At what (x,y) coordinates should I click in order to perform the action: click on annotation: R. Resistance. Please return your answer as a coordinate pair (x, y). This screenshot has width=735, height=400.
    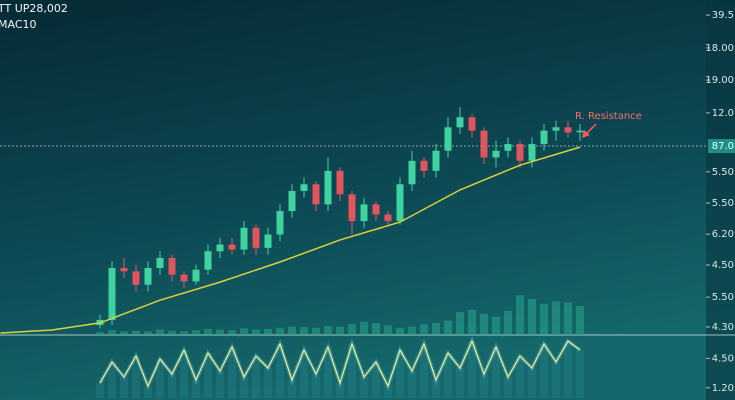
    Looking at the image, I should click on (608, 116).